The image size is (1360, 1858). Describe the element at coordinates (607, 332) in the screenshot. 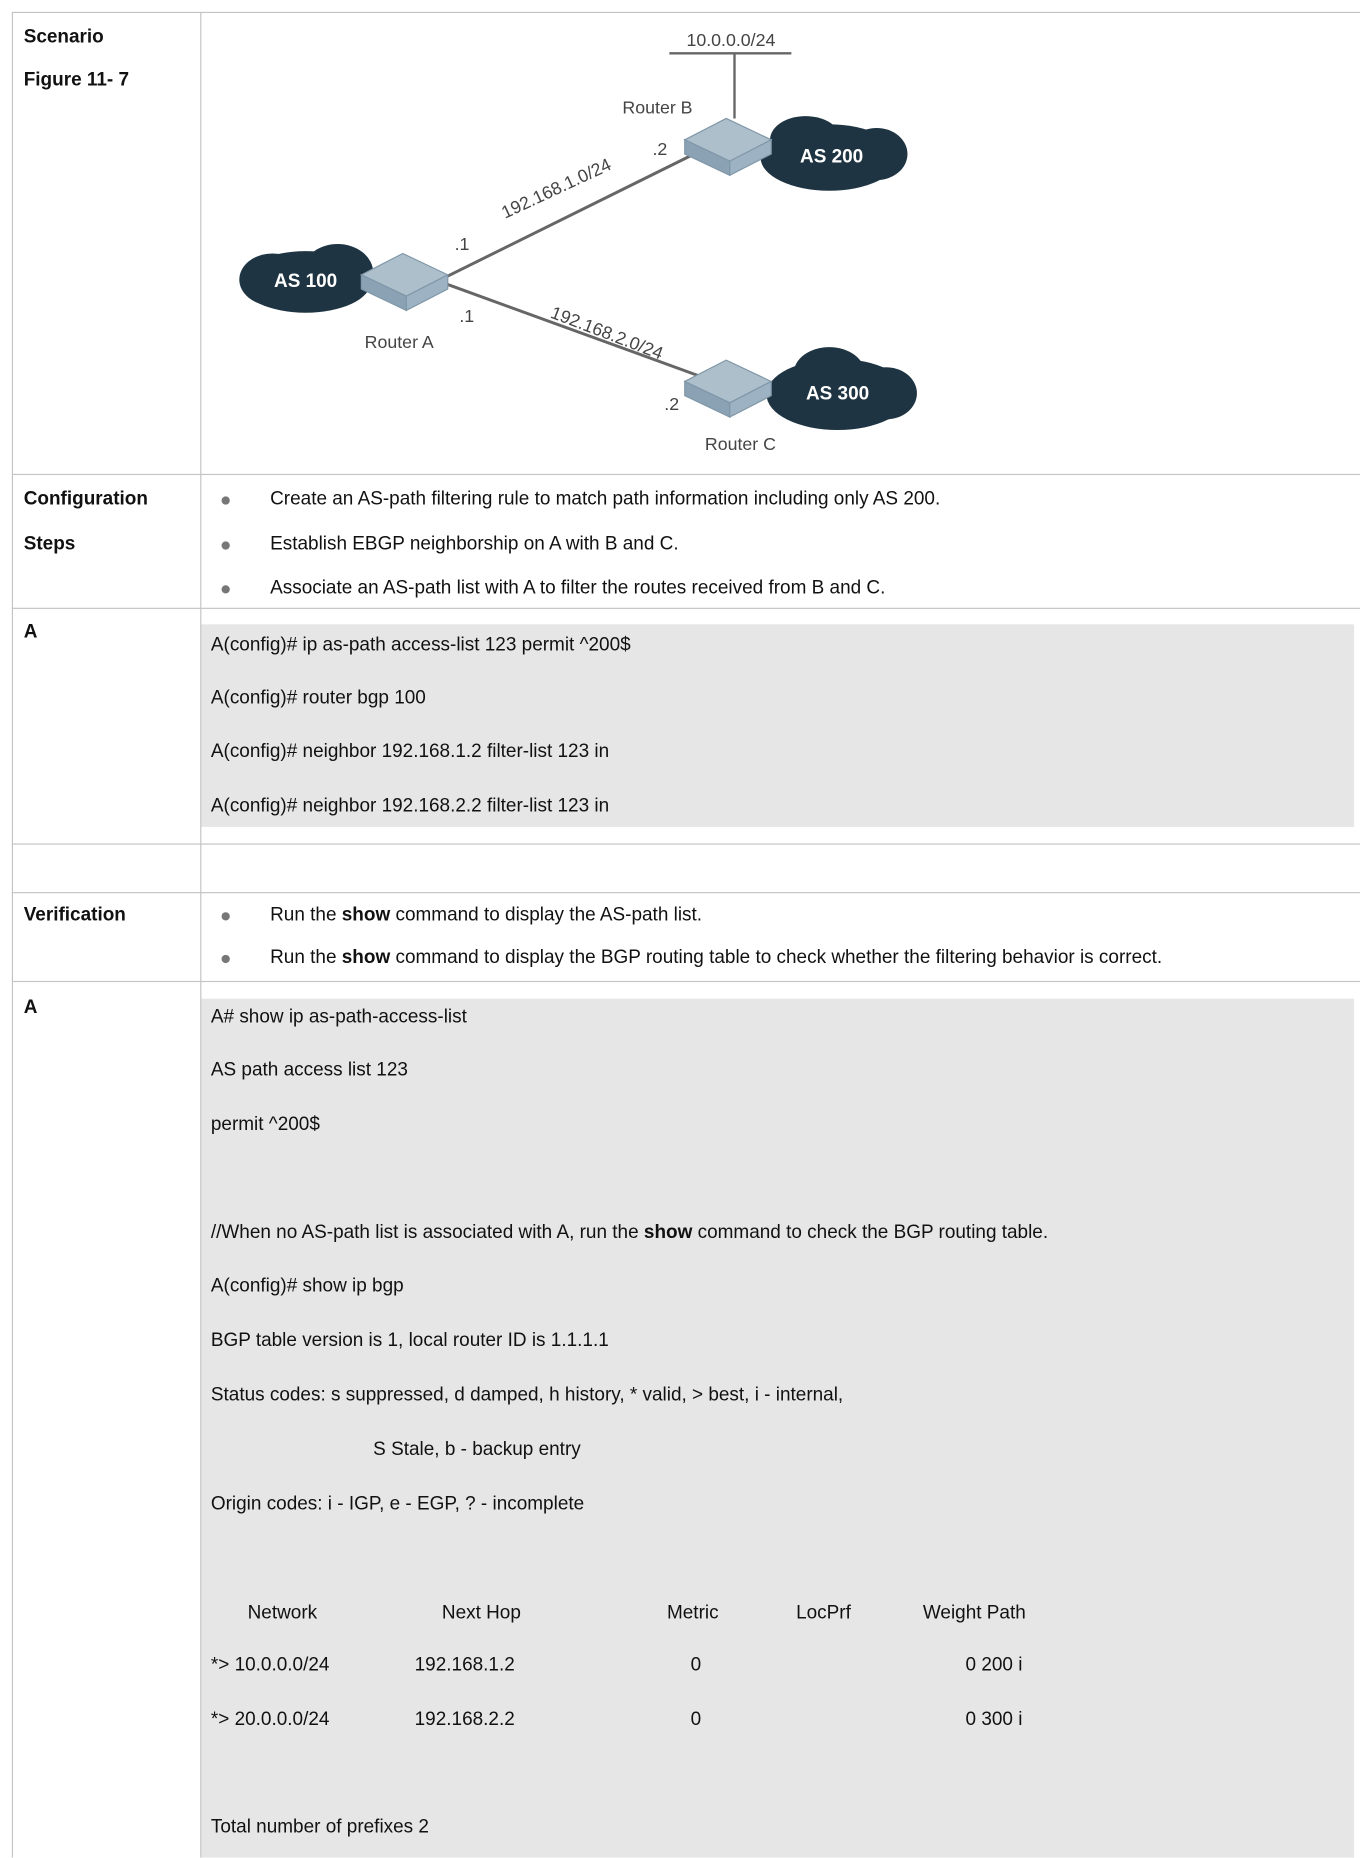

I see `diagram-label: 192.168.2.0/24` at that location.